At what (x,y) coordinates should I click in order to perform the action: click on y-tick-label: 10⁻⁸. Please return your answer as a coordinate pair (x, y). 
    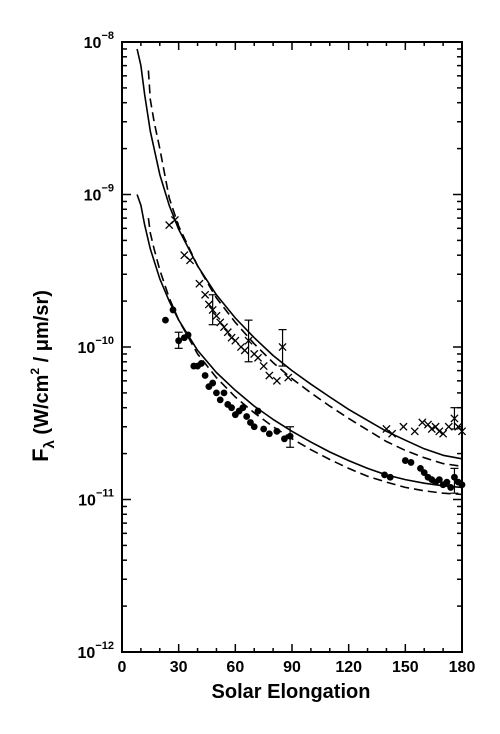
    Looking at the image, I should click on (99, 41).